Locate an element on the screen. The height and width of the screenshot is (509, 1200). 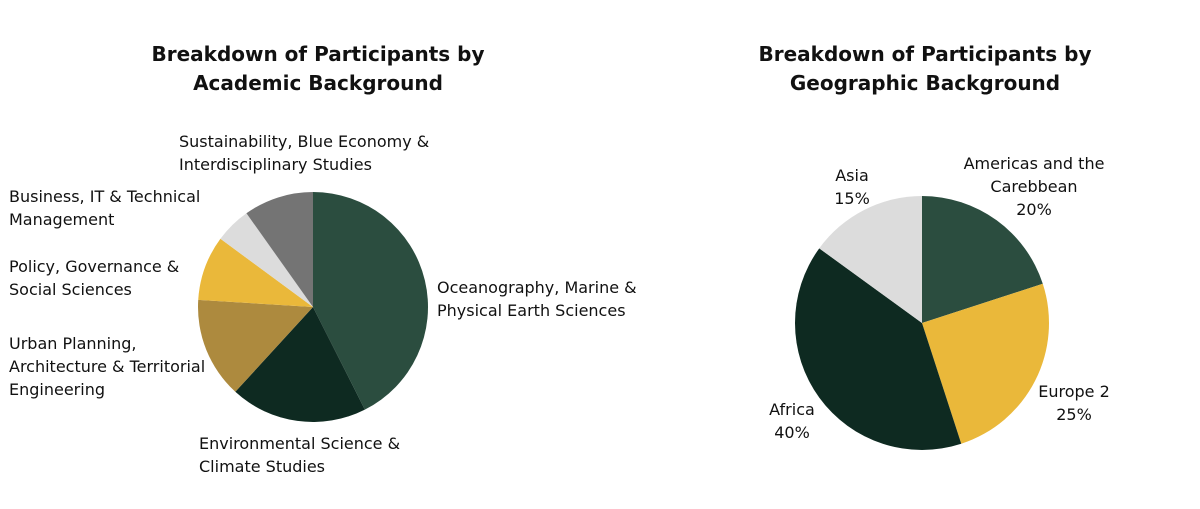
label-africa-name: Africa is located at coordinates (792, 409).